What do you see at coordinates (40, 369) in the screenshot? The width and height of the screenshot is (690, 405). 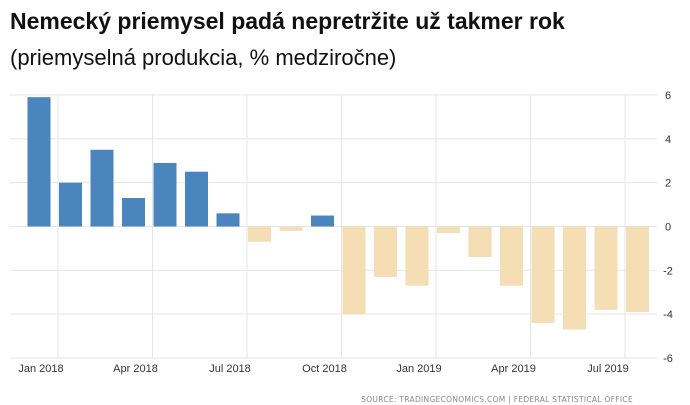 I see `x-tick-label: Jan 2018` at bounding box center [40, 369].